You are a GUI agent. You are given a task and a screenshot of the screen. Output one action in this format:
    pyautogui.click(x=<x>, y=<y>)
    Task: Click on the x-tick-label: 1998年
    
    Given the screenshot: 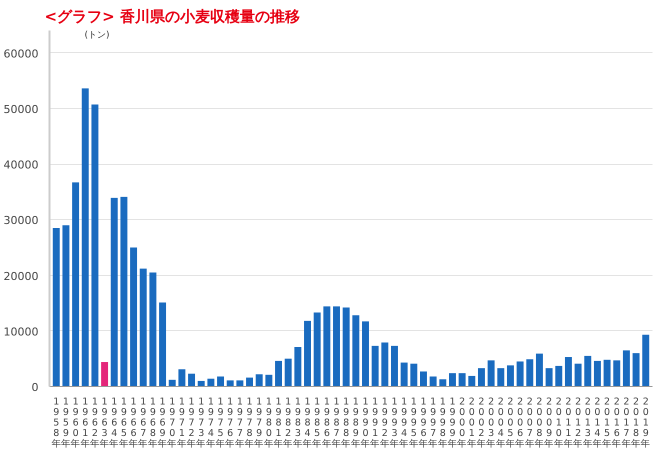 What is the action you would take?
    pyautogui.click(x=443, y=423)
    